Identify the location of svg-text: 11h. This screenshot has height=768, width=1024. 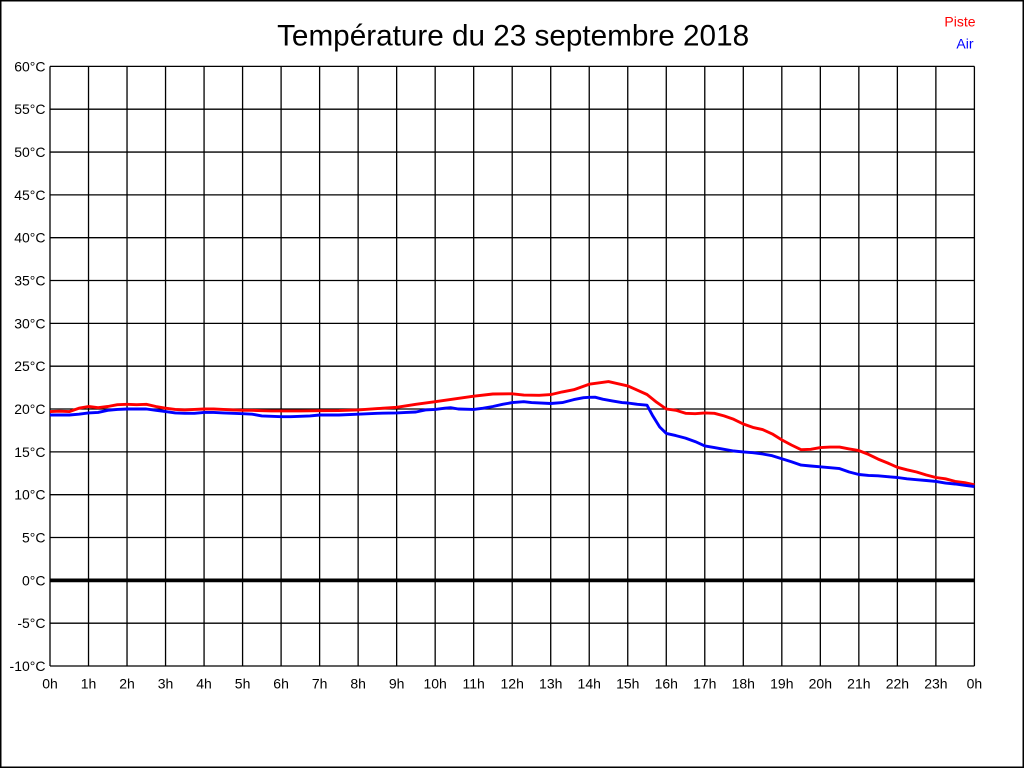
(474, 684).